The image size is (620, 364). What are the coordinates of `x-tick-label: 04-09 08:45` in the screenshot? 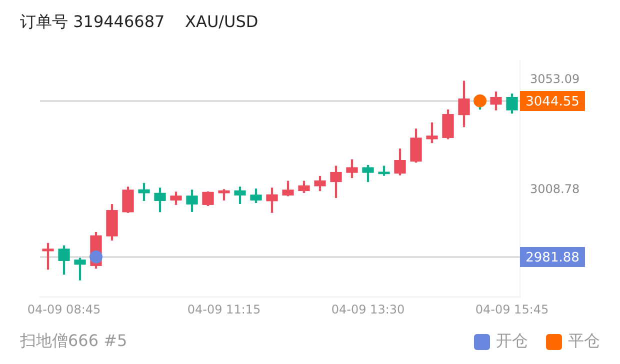 It's located at (64, 309).